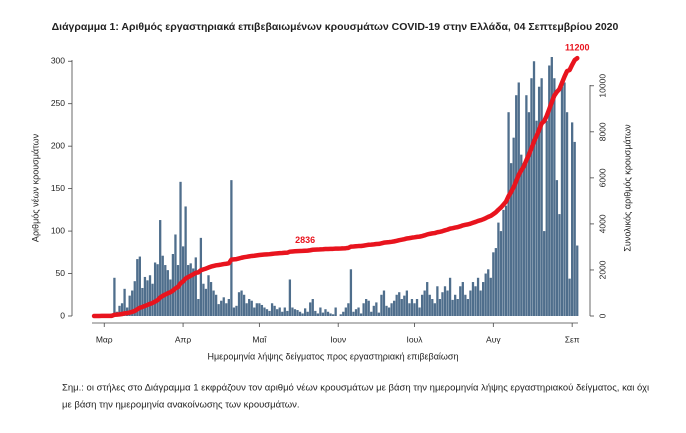 This screenshot has height=433, width=686. What do you see at coordinates (62, 315) in the screenshot?
I see `y-tick-label: 0` at bounding box center [62, 315].